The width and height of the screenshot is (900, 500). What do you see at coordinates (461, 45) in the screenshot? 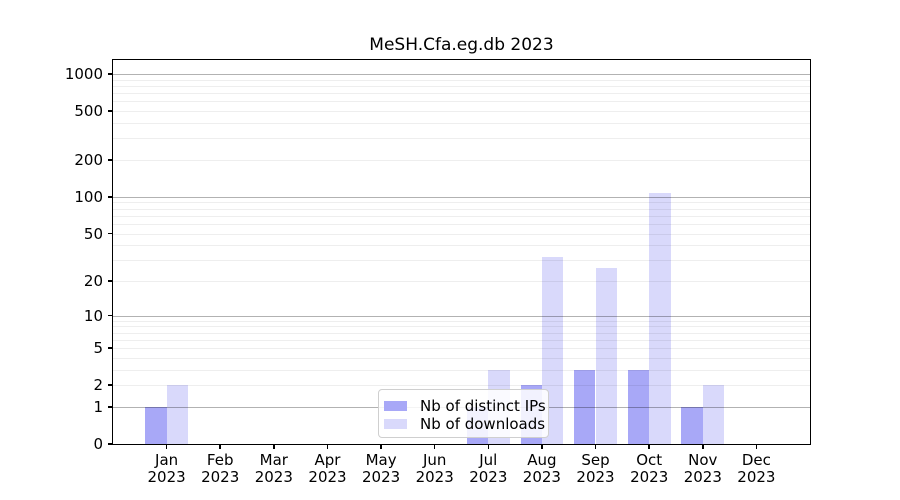
I see `chart-title: MeSH.Cfa.eg.db 2023` at bounding box center [461, 45].